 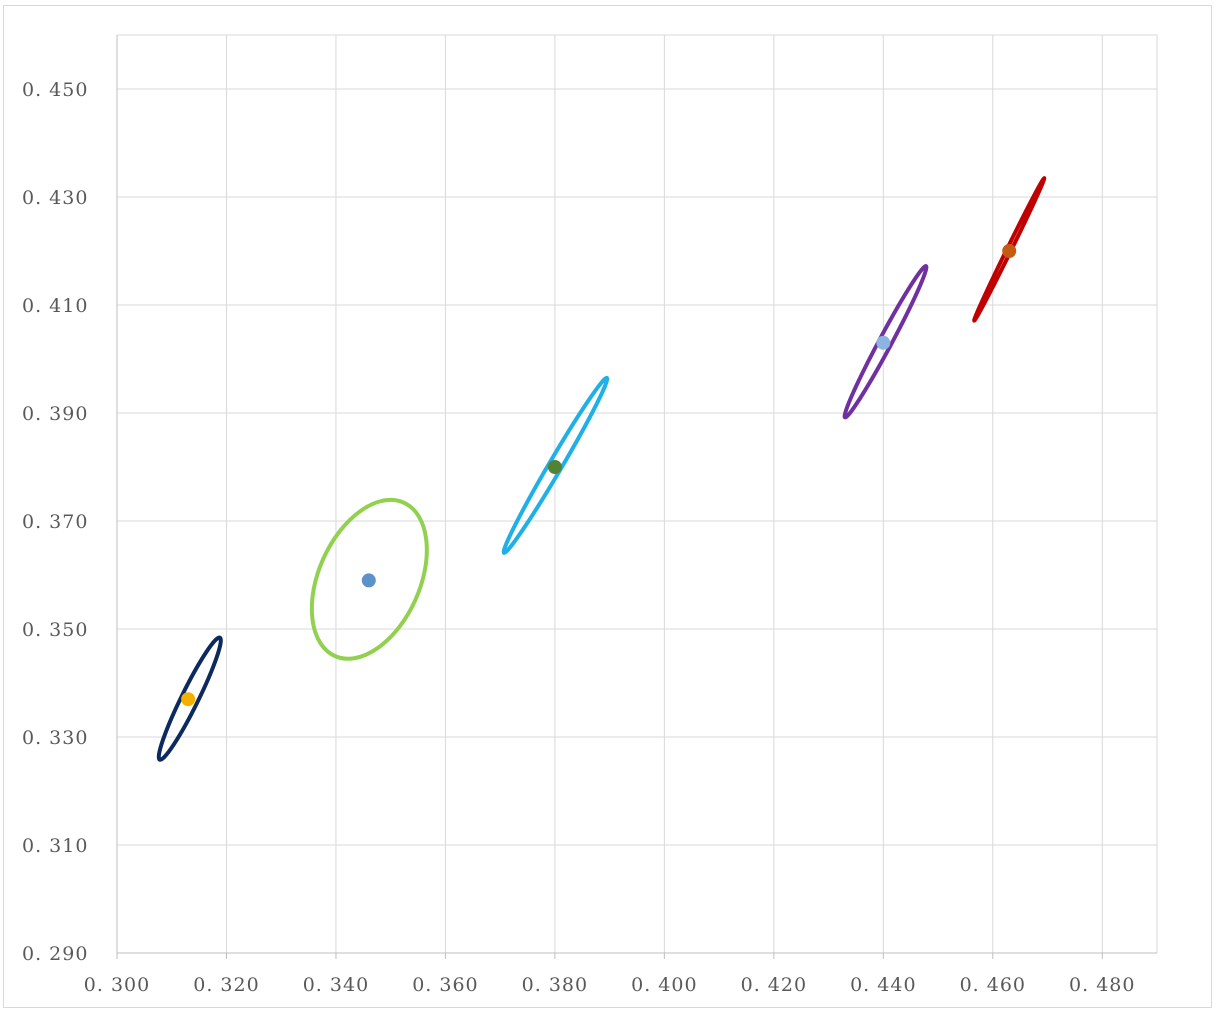 I want to click on x-tick-label: 0. 480, so click(x=1102, y=985).